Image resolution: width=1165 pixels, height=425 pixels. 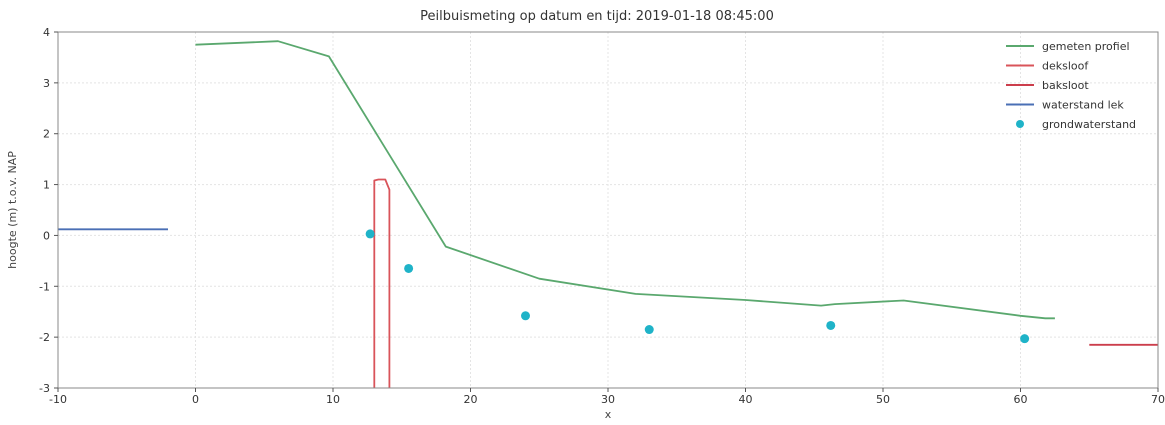 I want to click on legend-marker-grondwaterstand, so click(x=1020, y=124).